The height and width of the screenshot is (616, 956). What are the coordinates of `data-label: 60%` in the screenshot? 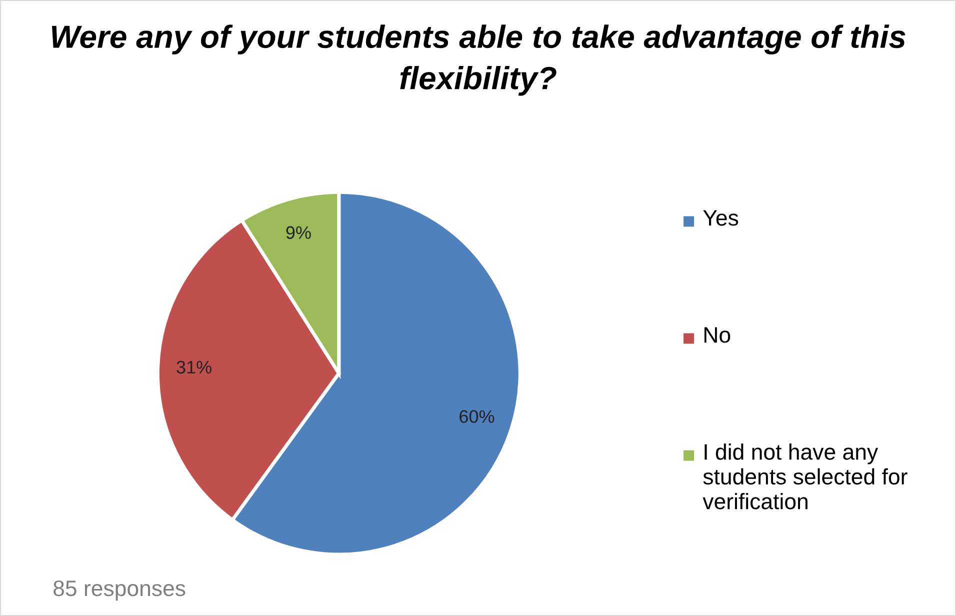 It's located at (477, 416).